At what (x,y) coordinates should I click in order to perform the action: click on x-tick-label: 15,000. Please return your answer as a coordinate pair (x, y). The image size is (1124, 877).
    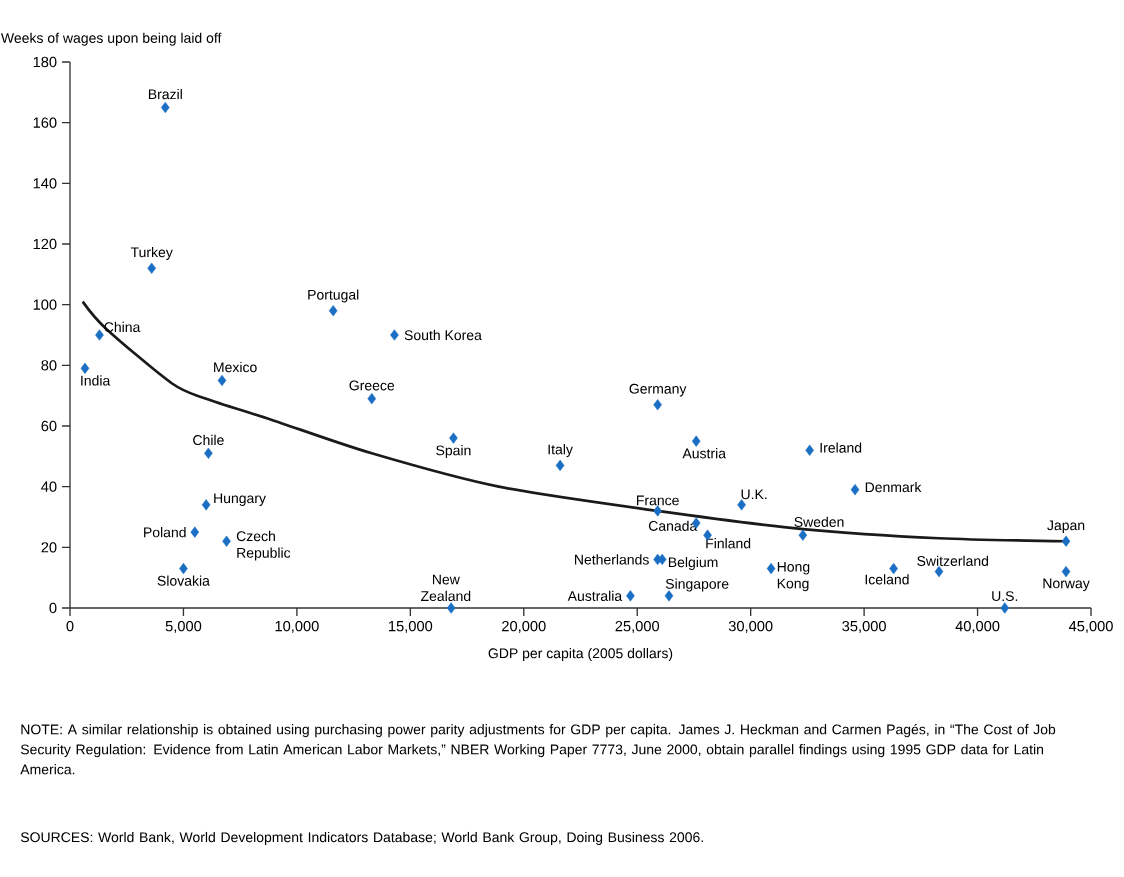
    Looking at the image, I should click on (411, 627).